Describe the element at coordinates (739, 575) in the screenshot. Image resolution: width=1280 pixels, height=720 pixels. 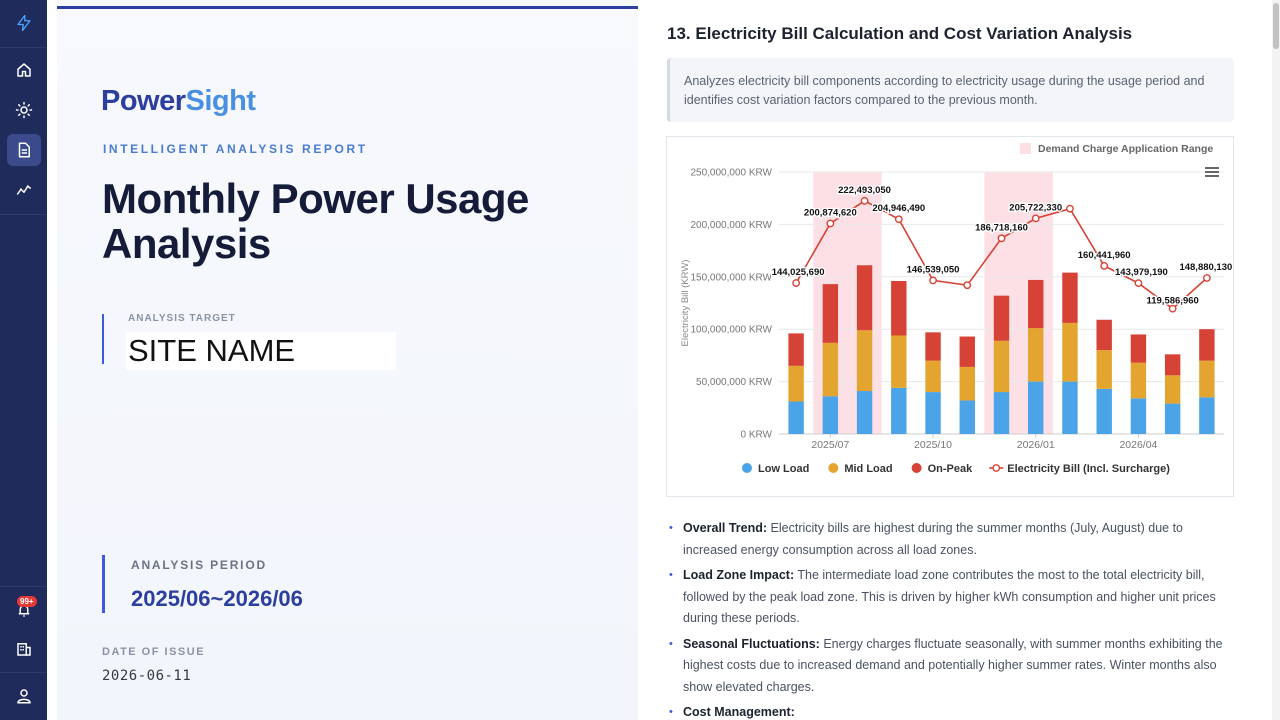
I see `bullet-title: Load Zone Impact:` at that location.